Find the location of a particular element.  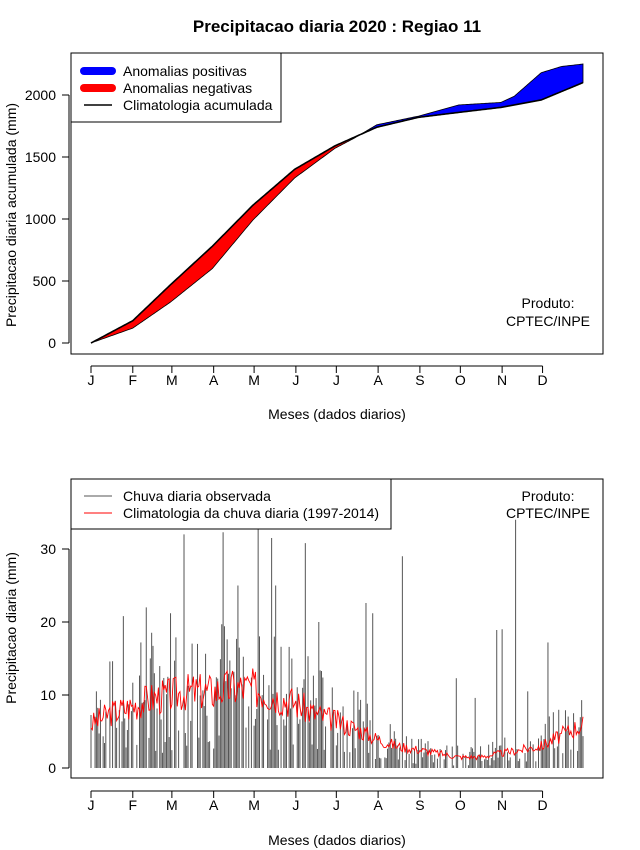

negative-anomaly-area is located at coordinates (225, 239).